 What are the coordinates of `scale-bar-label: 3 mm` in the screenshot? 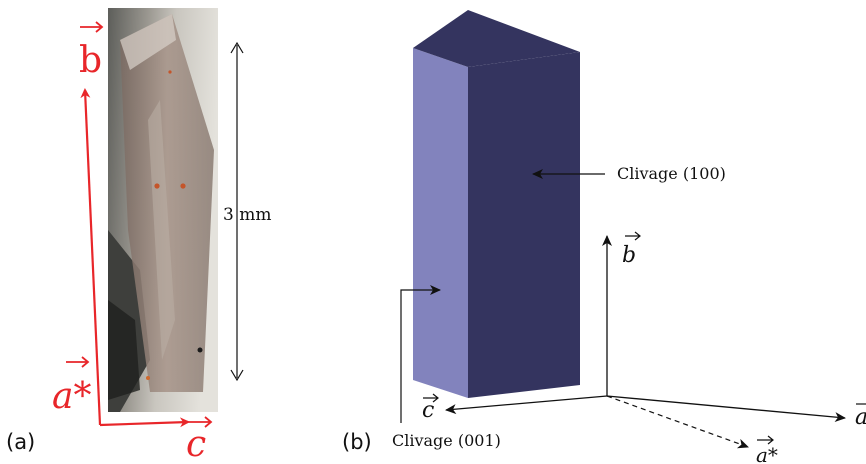 It's located at (247, 215).